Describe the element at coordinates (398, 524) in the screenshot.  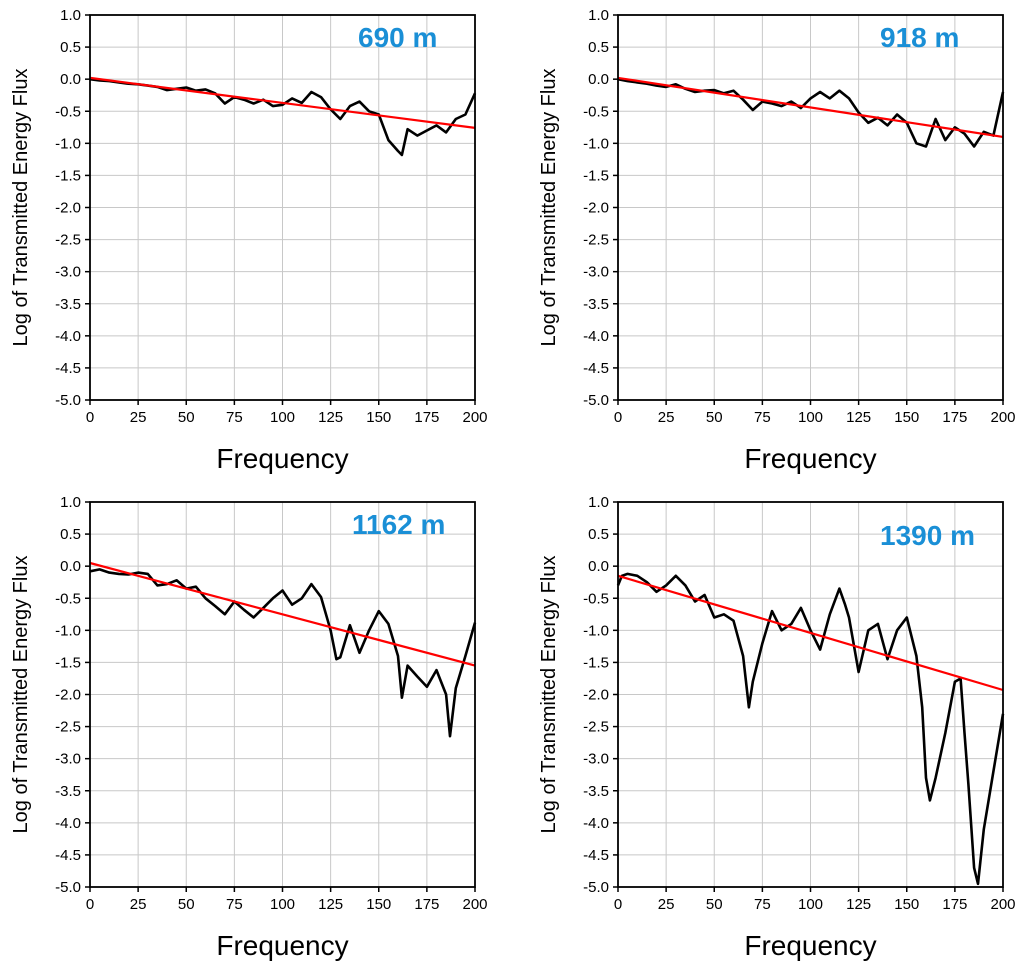
I see `depth-label: 1162 m` at that location.